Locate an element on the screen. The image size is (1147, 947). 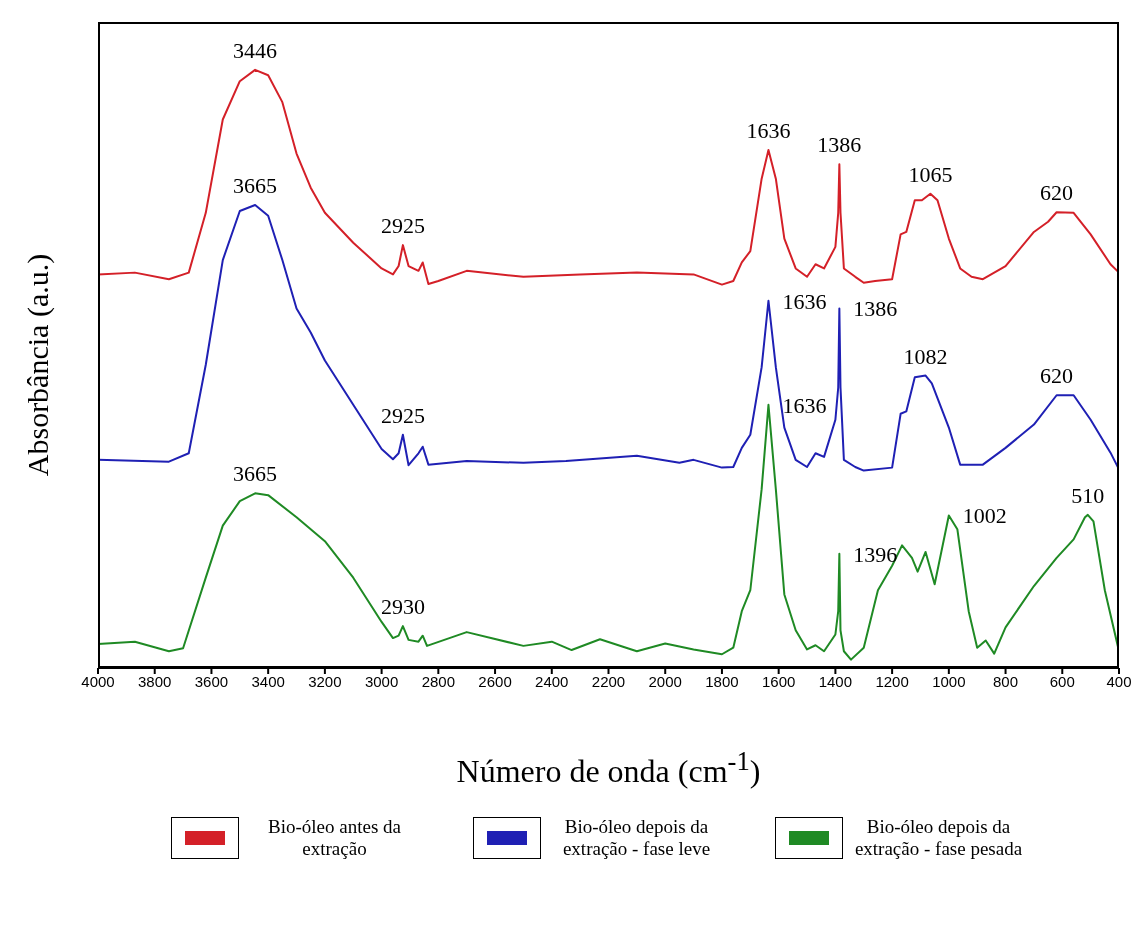
x-tick-label: 2200 is located at coordinates (608, 681).